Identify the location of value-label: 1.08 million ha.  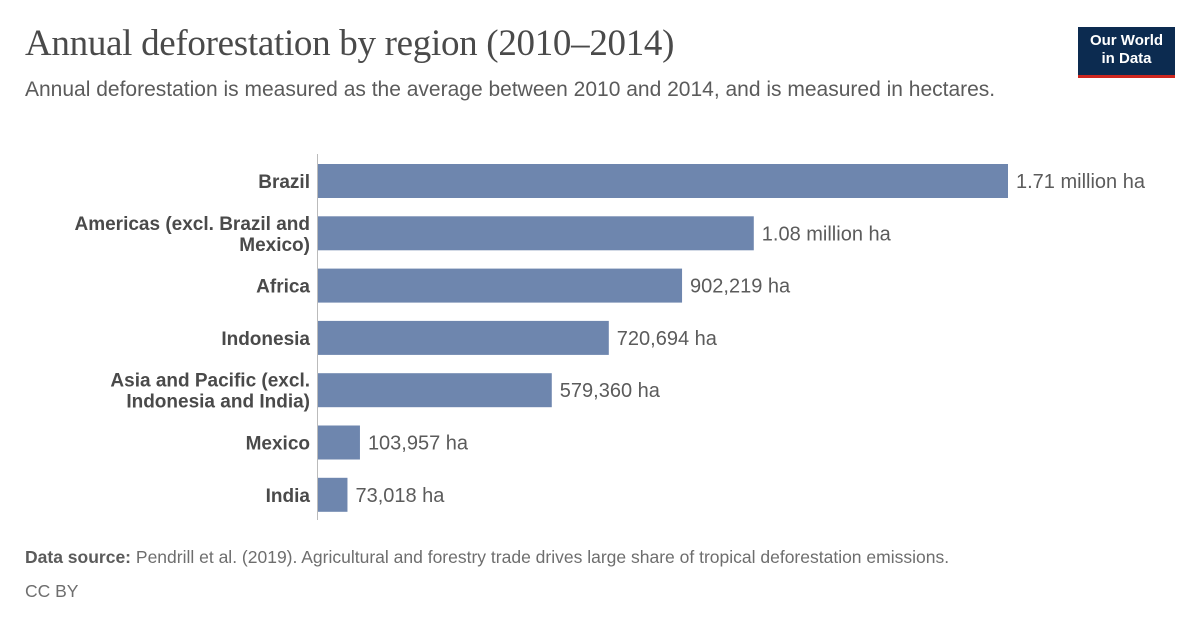
(827, 234).